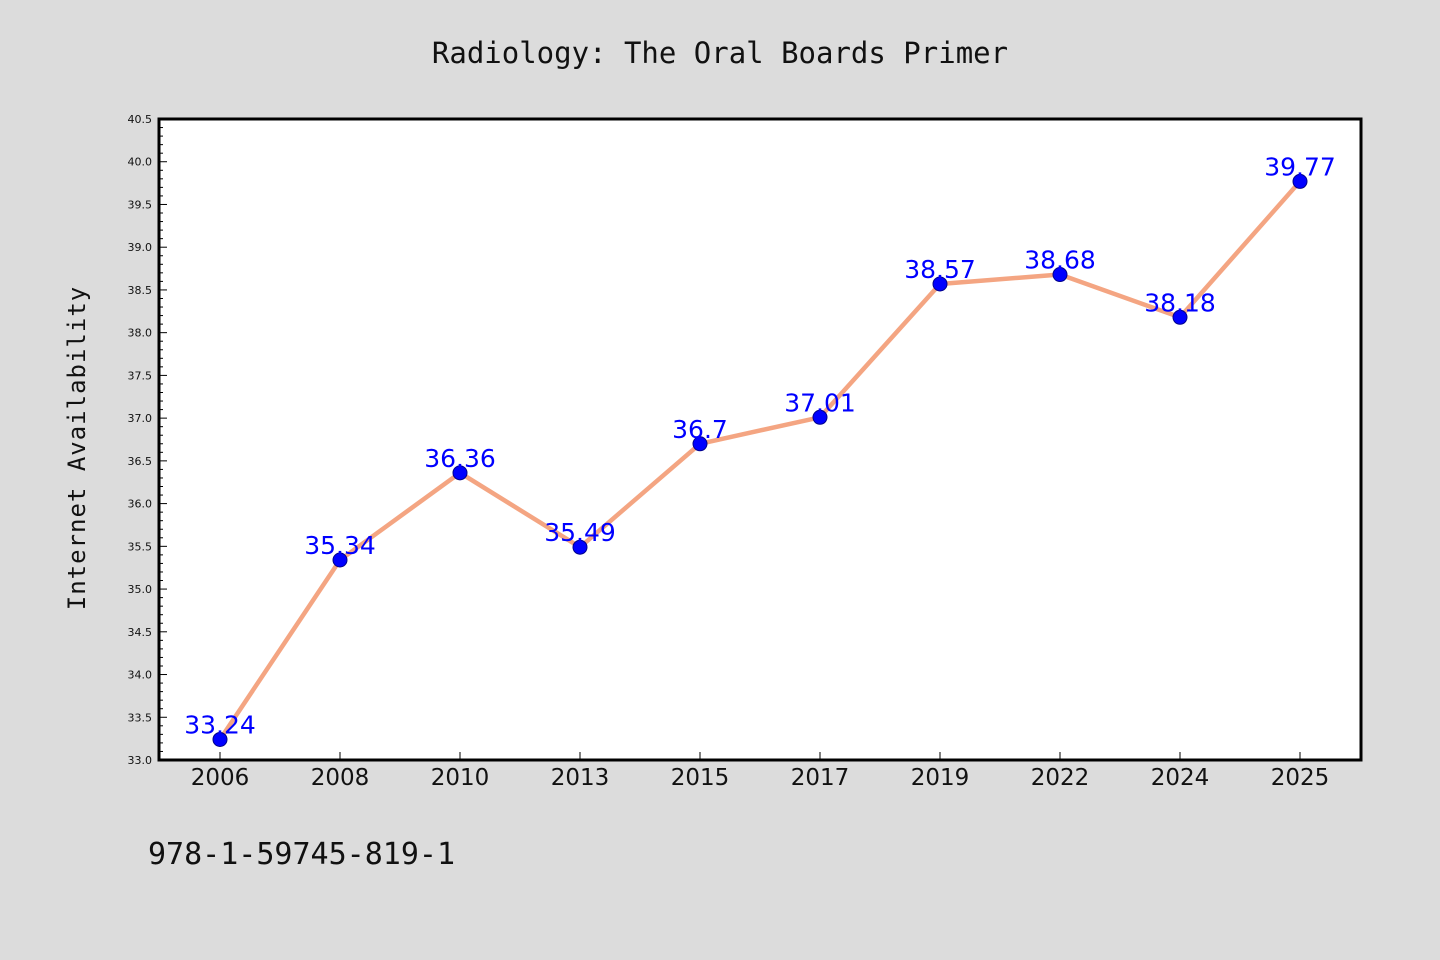 Image resolution: width=1440 pixels, height=960 pixels. I want to click on data-label: 33.24, so click(220, 724).